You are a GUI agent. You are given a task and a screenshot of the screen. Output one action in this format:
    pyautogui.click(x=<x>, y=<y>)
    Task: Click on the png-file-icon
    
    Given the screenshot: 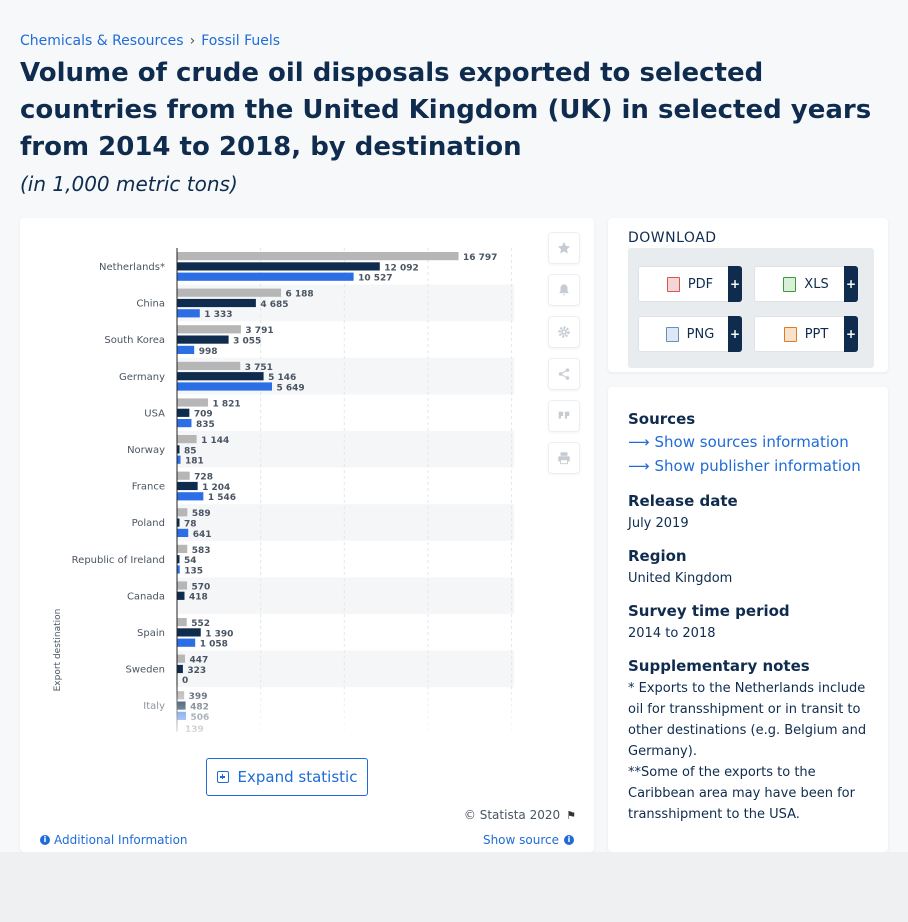 What is the action you would take?
    pyautogui.click(x=672, y=334)
    